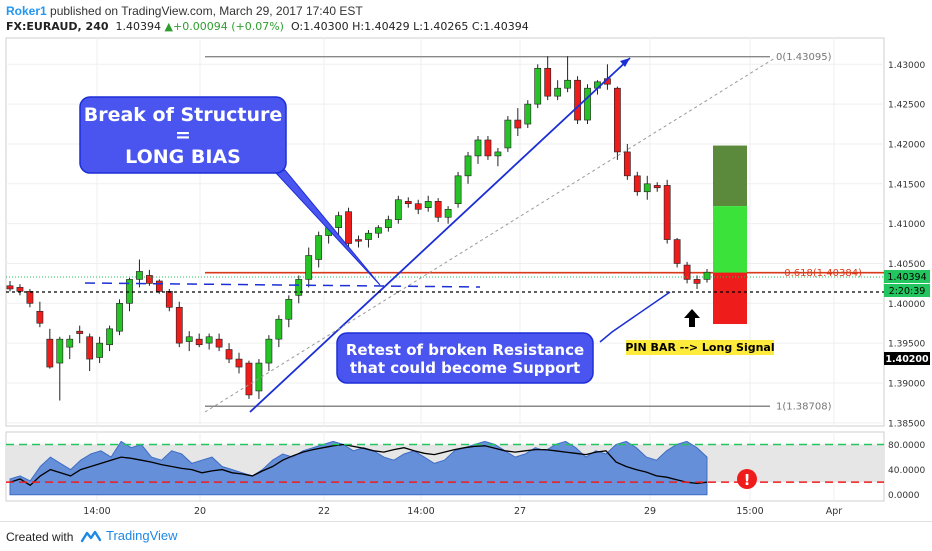  Describe the element at coordinates (834, 511) in the screenshot. I see `time-tick: Apr` at that location.